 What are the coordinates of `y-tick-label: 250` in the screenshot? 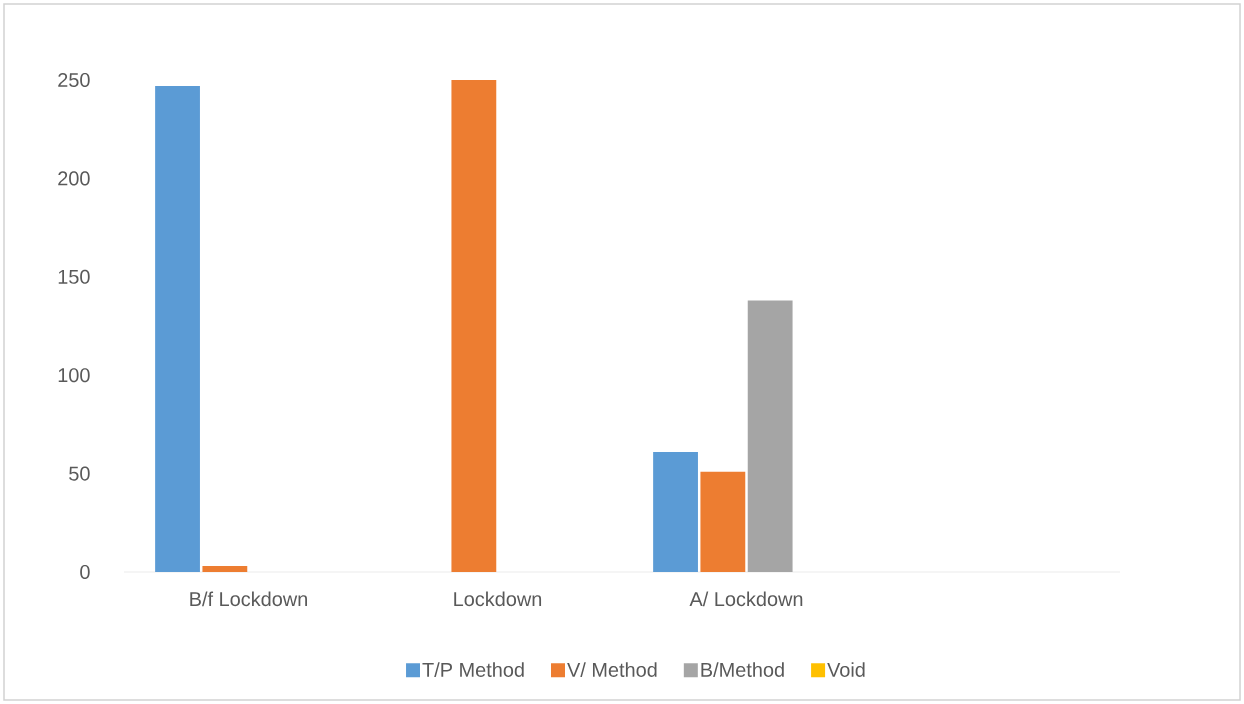 It's located at (74, 80).